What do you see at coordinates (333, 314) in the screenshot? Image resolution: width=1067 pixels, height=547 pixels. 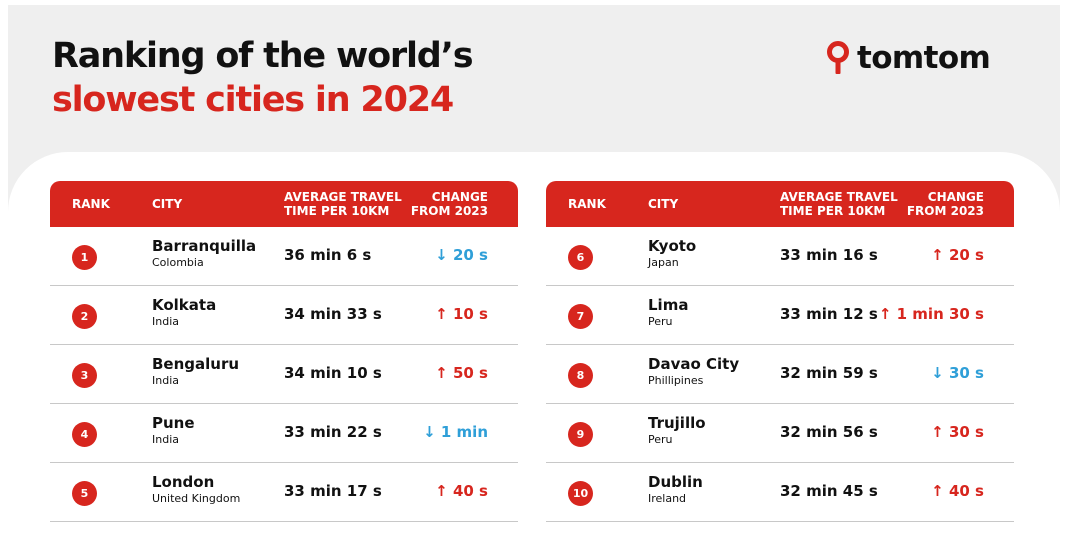 I see `average-travel-time: 34 min 33 s` at bounding box center [333, 314].